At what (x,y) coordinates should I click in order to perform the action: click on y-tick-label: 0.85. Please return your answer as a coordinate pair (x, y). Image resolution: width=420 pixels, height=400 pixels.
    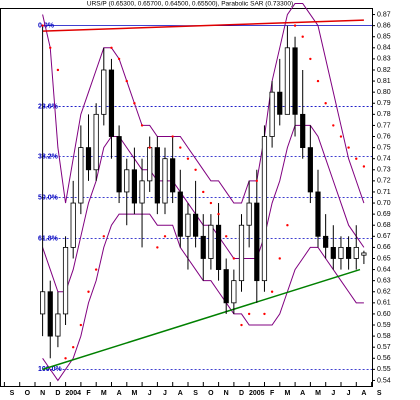
    Looking at the image, I should click on (384, 37).